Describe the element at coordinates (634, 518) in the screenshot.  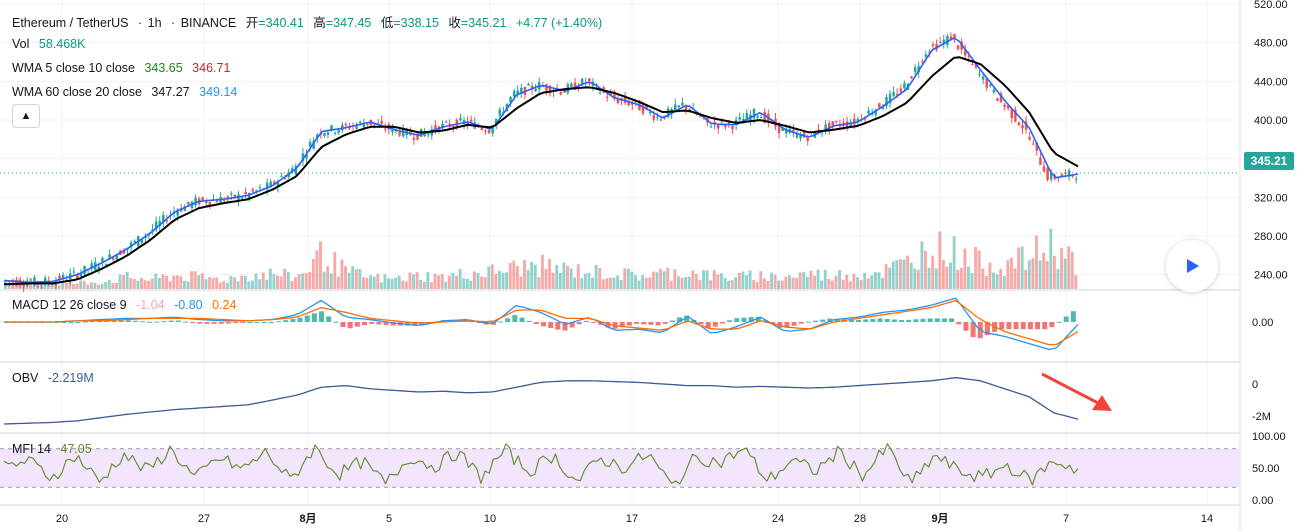
I see `time-axis: 20 27 8月 5 10 17 24 28 9月 7 14` at that location.